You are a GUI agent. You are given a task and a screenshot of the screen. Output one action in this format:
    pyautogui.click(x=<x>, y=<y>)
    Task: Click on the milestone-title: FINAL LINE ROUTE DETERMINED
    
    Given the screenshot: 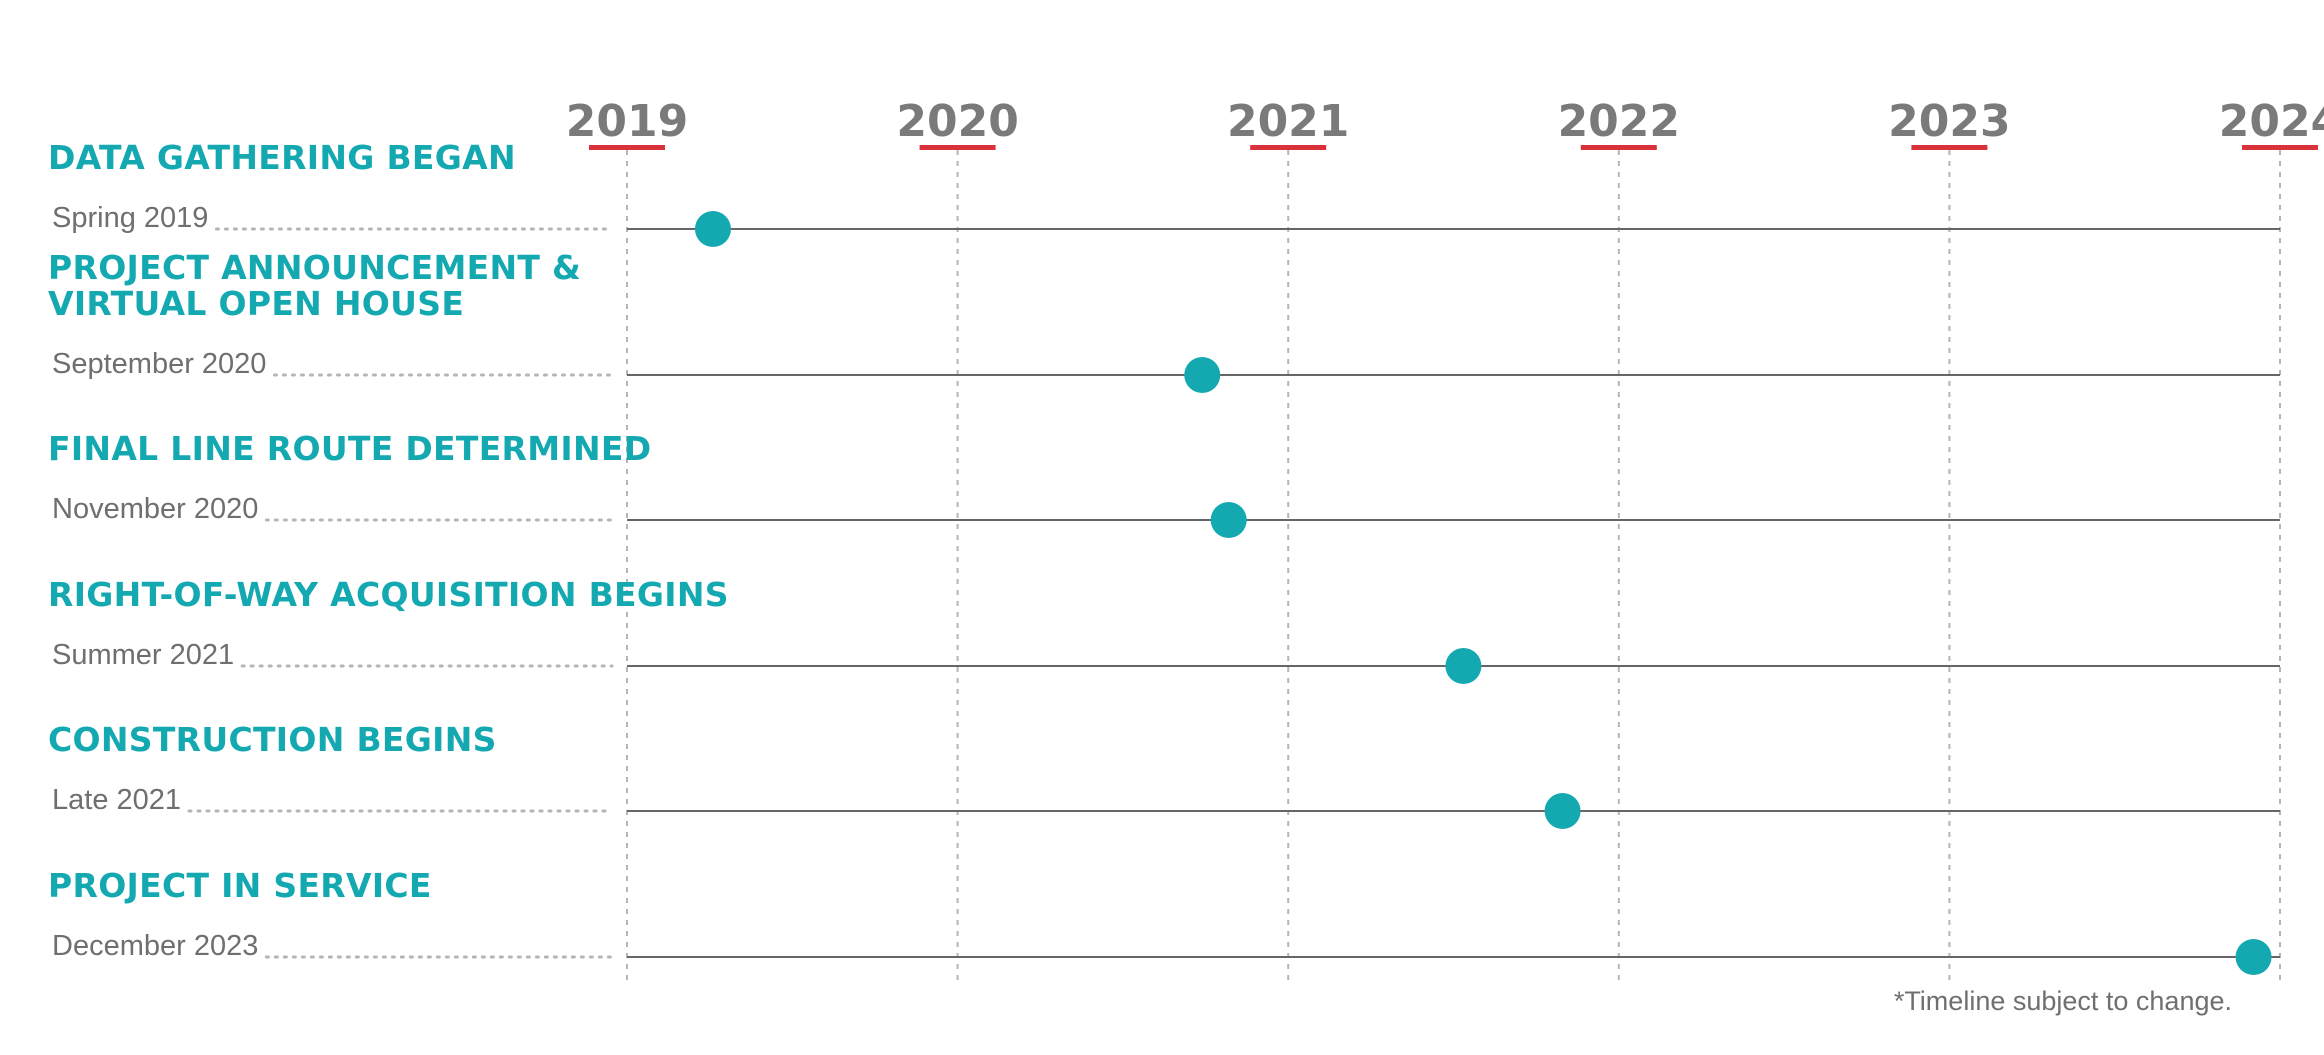 What is the action you would take?
    pyautogui.click(x=349, y=448)
    